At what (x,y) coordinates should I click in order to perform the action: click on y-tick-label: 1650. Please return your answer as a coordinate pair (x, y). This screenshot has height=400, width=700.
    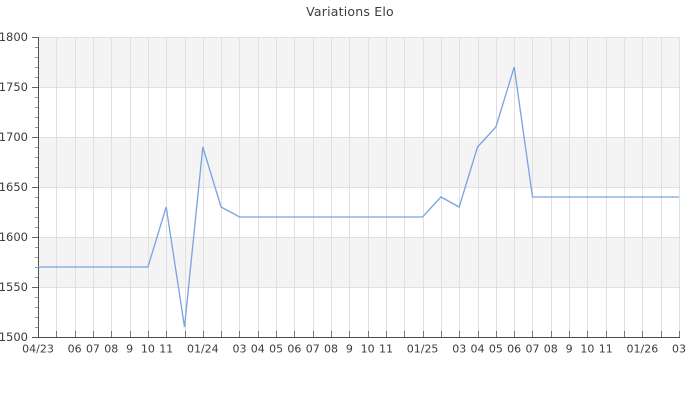
    Looking at the image, I should click on (14, 187).